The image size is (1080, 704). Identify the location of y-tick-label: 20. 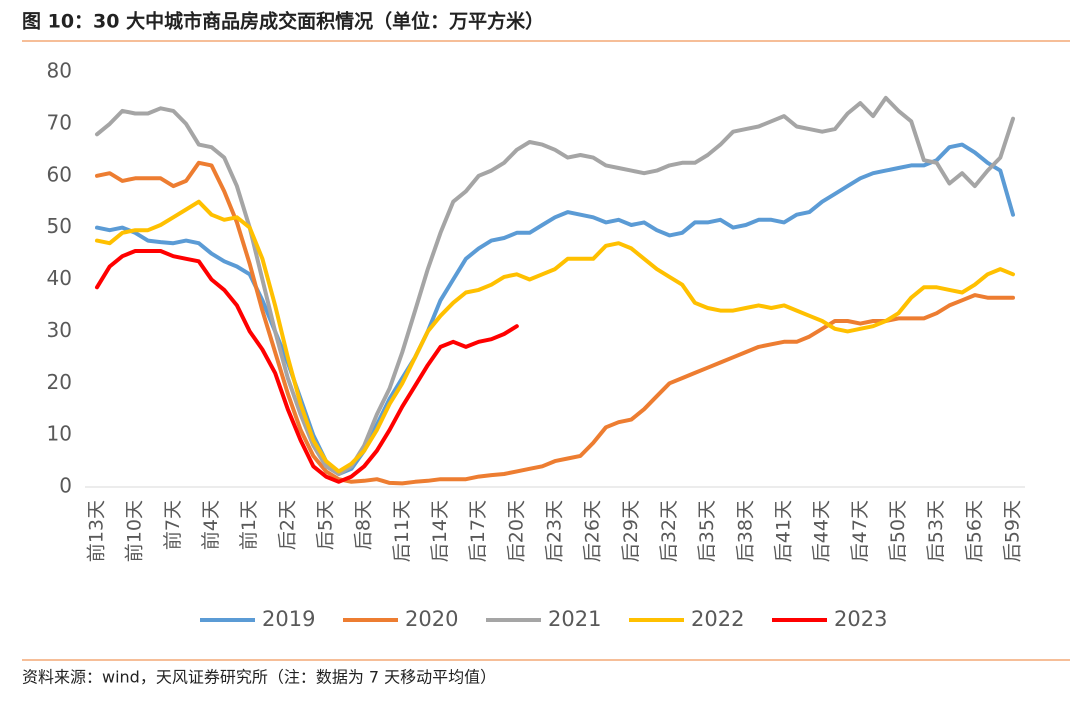
(59, 382).